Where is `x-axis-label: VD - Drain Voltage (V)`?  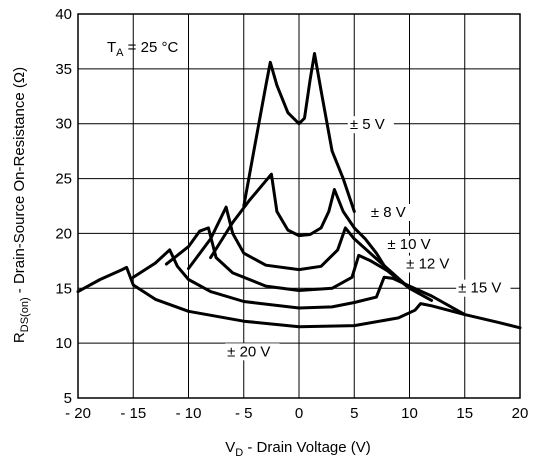 x-axis-label: VD - Drain Voltage (V) is located at coordinates (298, 449).